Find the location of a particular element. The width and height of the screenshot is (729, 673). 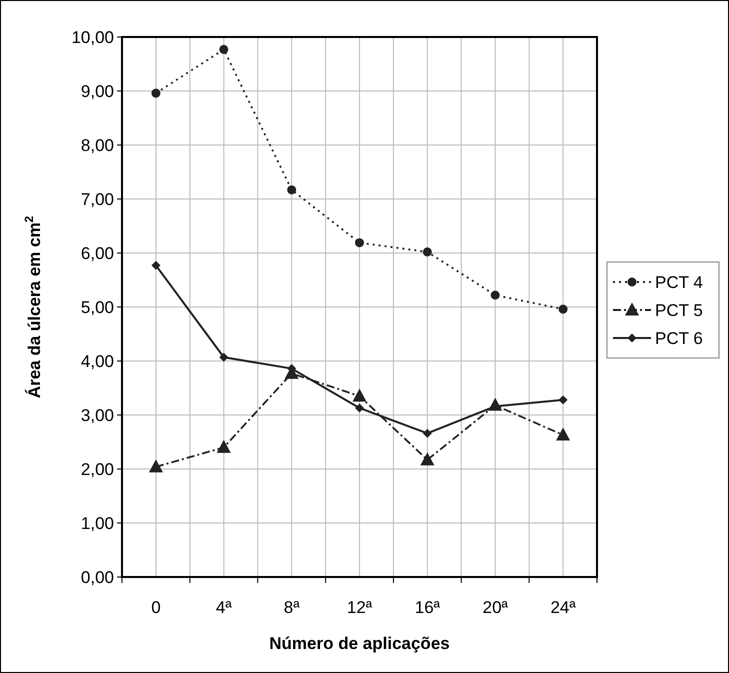

y-tick-label: 1,00 is located at coordinates (97, 523).